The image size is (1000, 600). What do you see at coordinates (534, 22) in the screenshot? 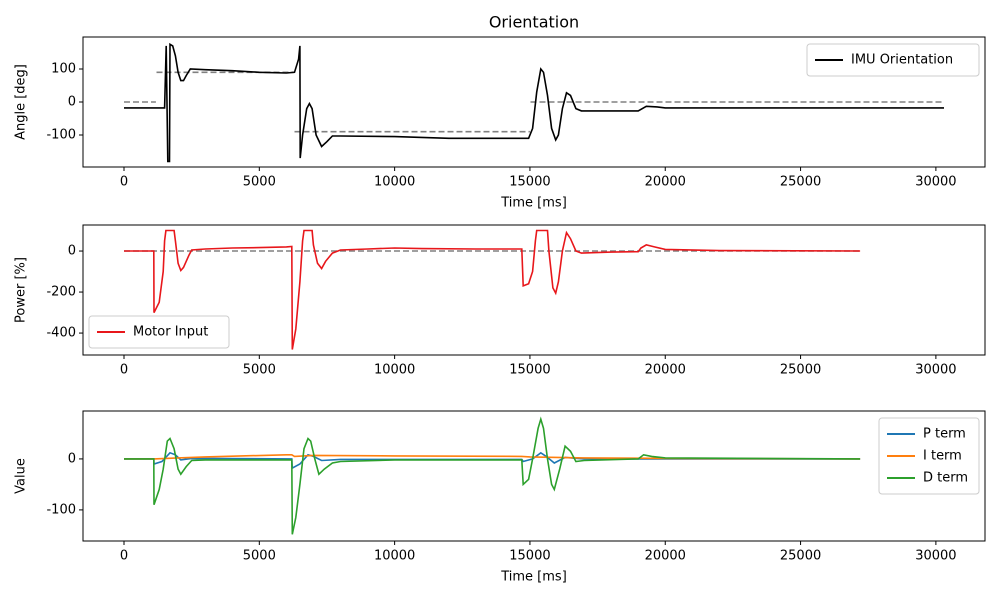
I see `chart-title: Orientation` at bounding box center [534, 22].